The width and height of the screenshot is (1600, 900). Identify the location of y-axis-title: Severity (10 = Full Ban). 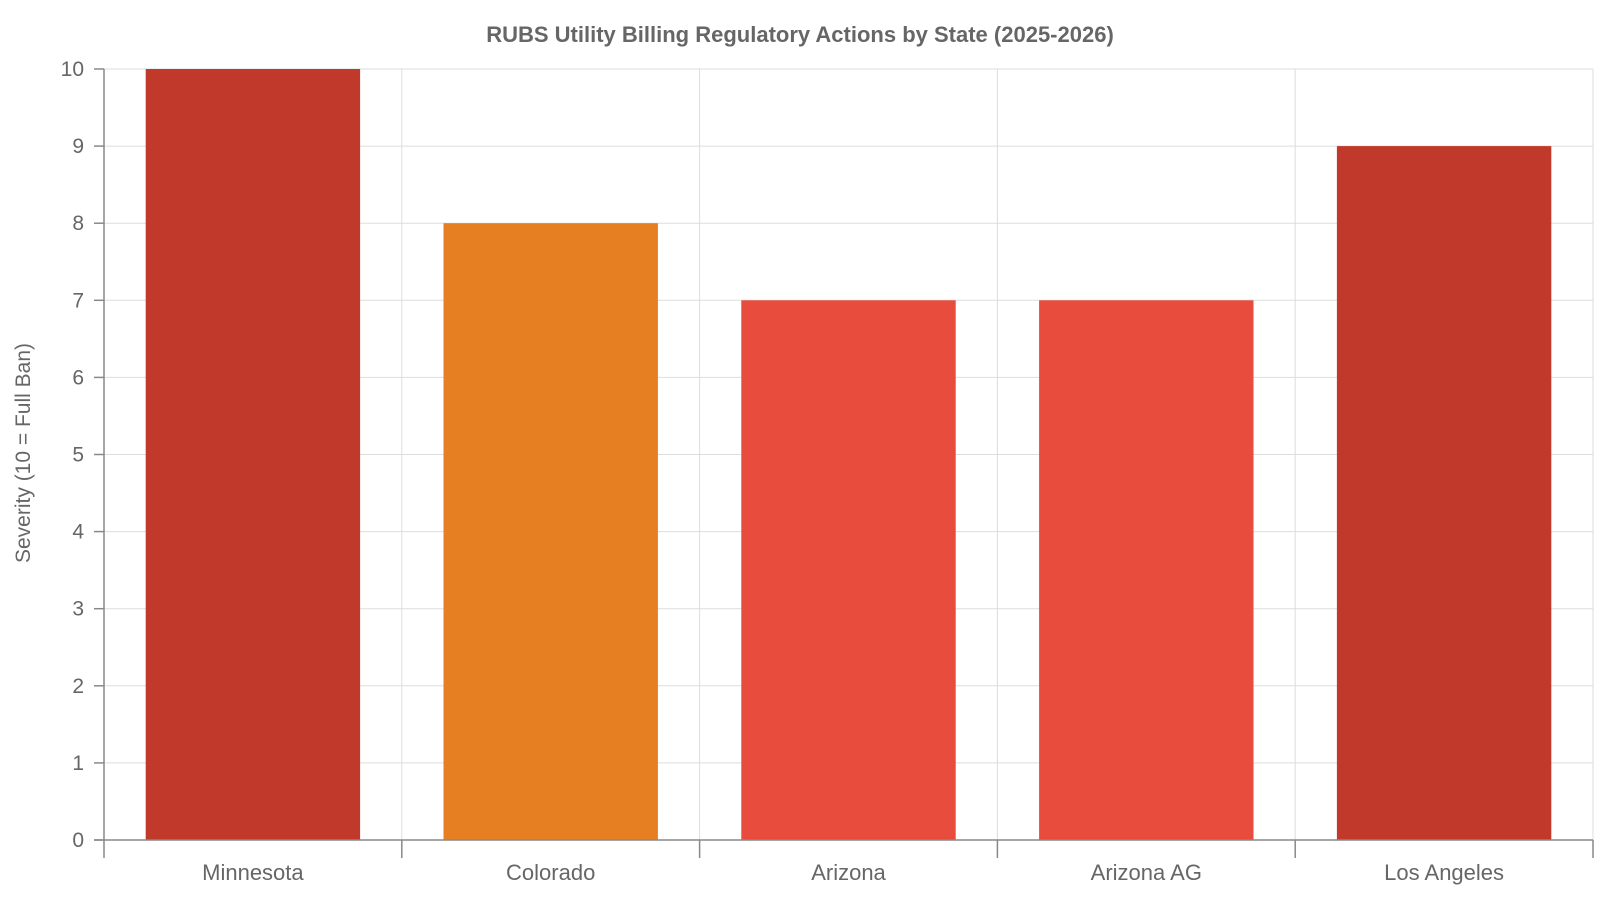
(23, 453).